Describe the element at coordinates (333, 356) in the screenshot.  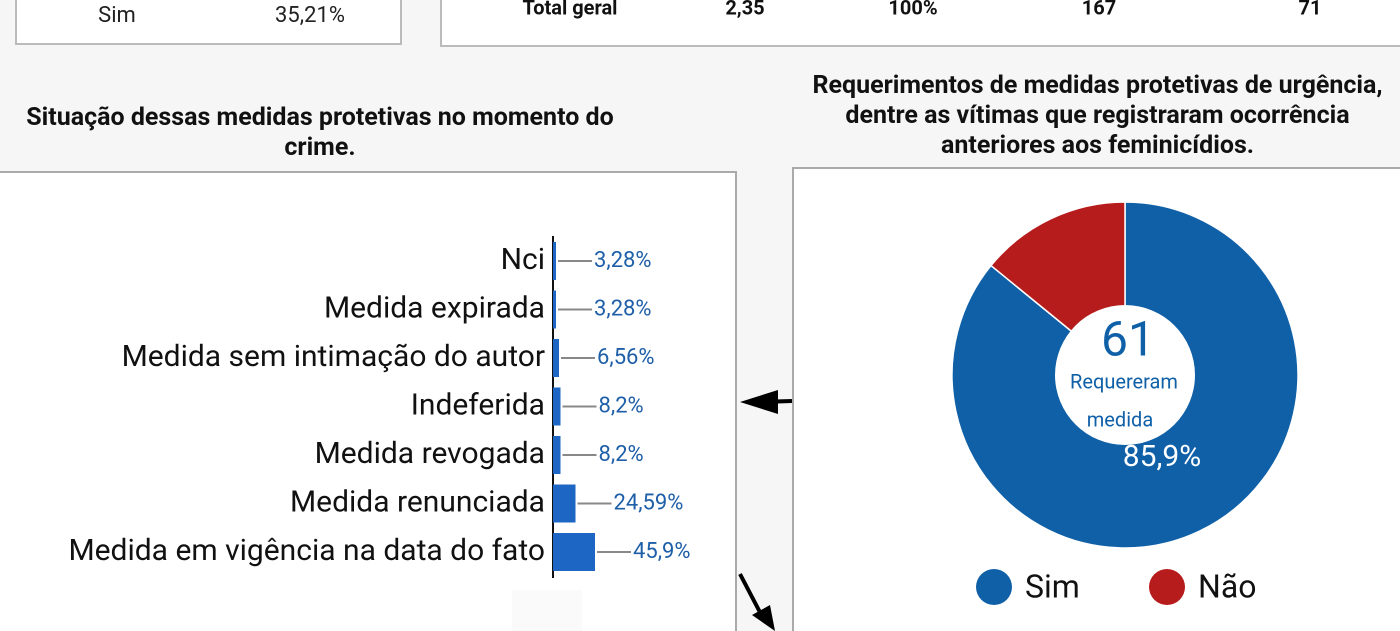
I see `category-label: Medida sem intimação do autor` at that location.